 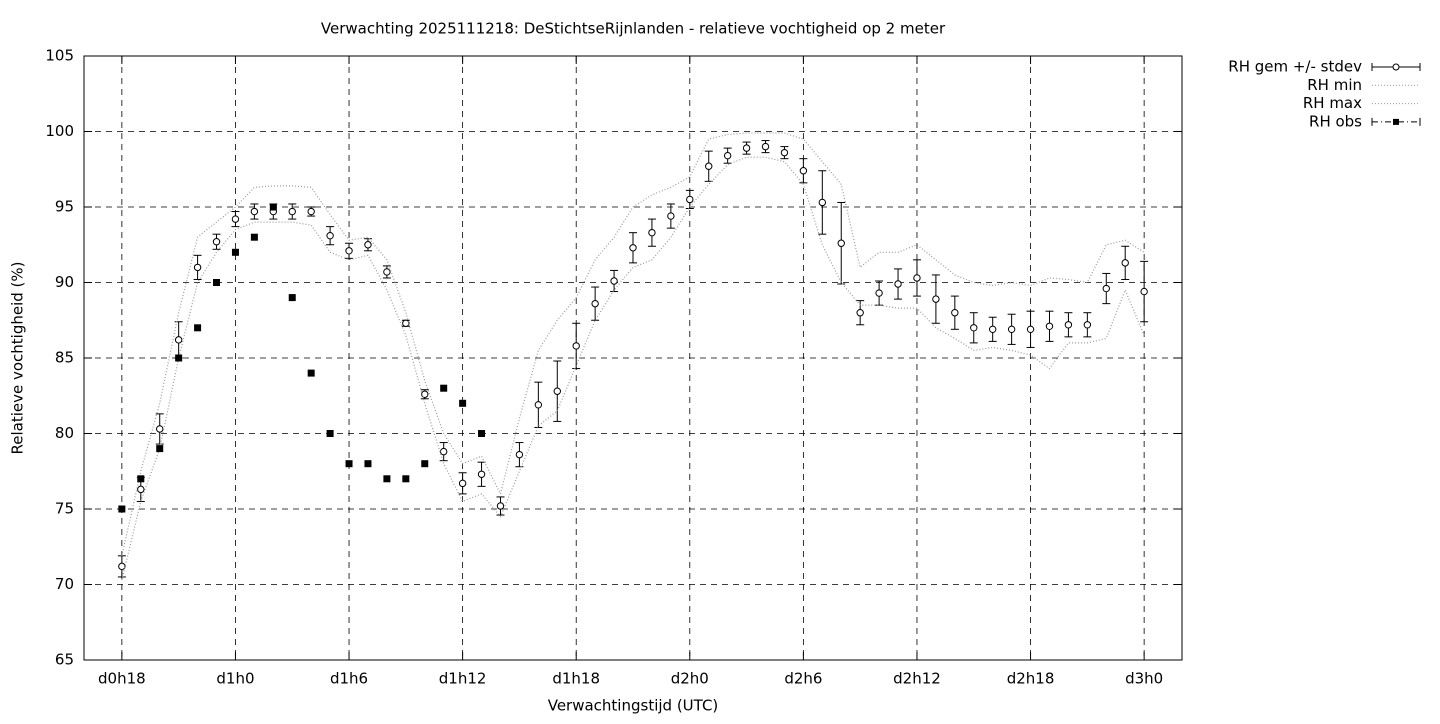 I want to click on x-tick-label: d1h0, so click(x=235, y=679).